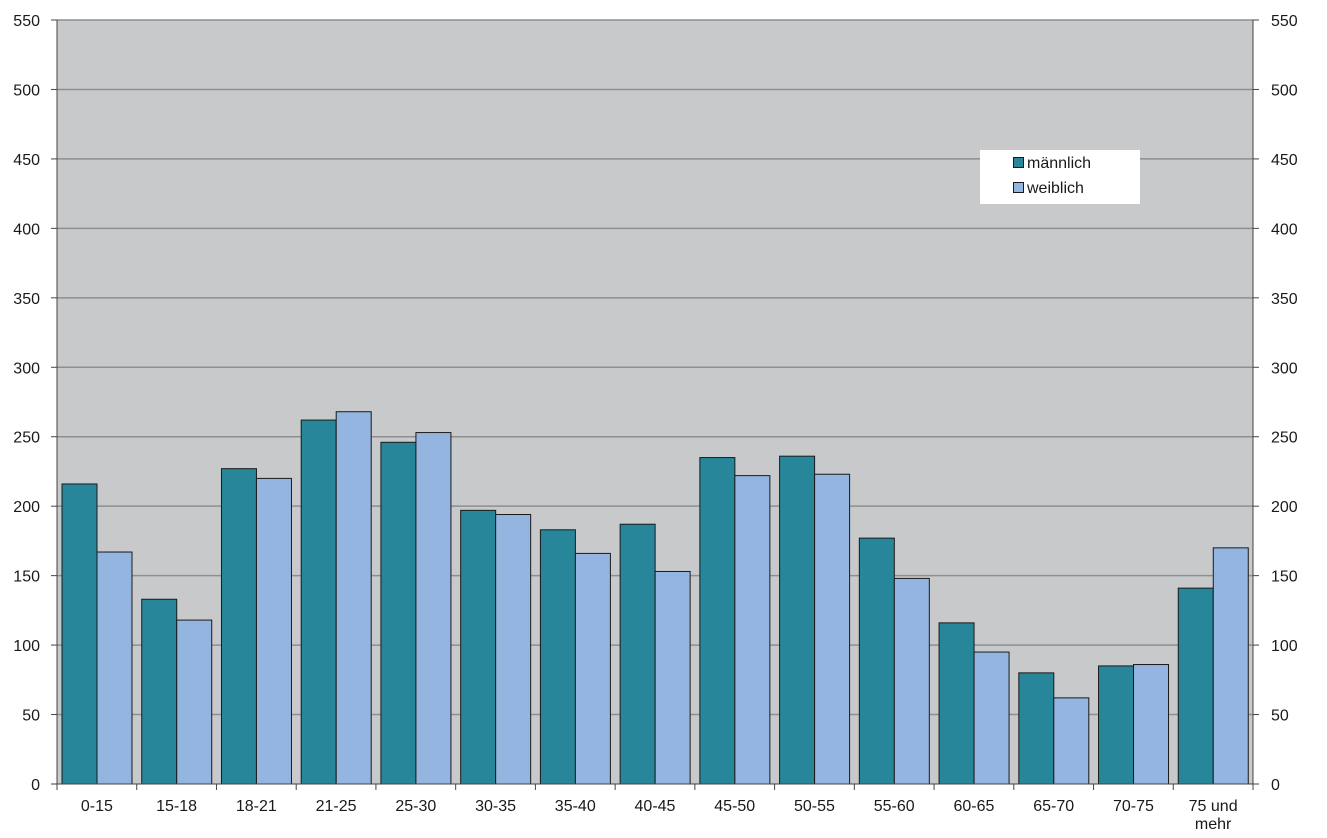  I want to click on y-tick-label-right: 450, so click(1284, 160).